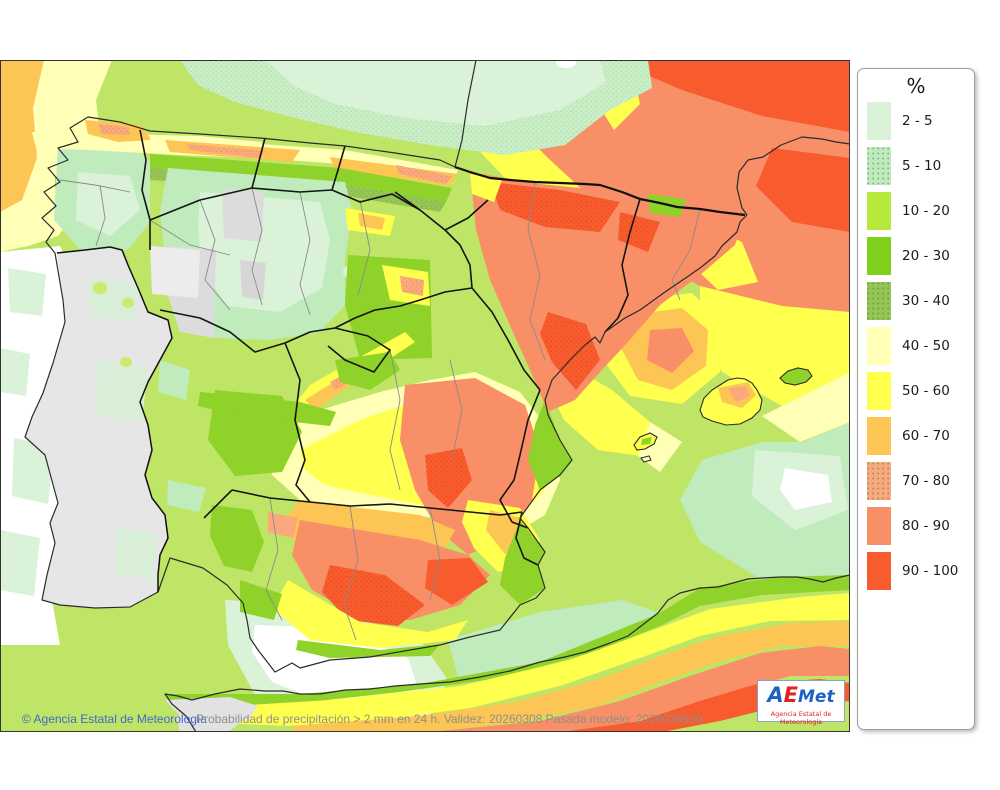 This screenshot has width=1000, height=790. What do you see at coordinates (775, 695) in the screenshot?
I see `logo-letter-a: A` at bounding box center [775, 695].